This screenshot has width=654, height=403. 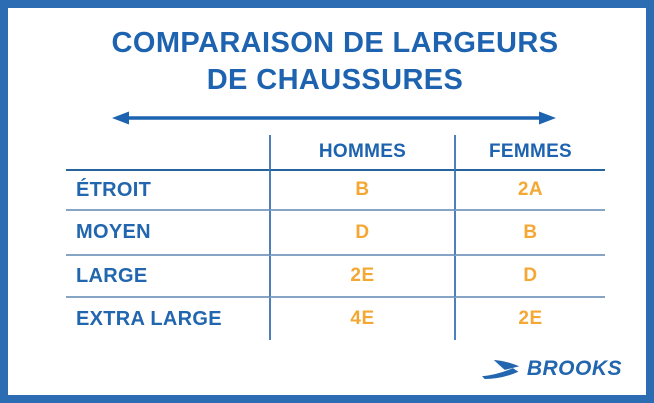 What do you see at coordinates (167, 191) in the screenshot?
I see `row-label-etroit: ÉTROIT` at bounding box center [167, 191].